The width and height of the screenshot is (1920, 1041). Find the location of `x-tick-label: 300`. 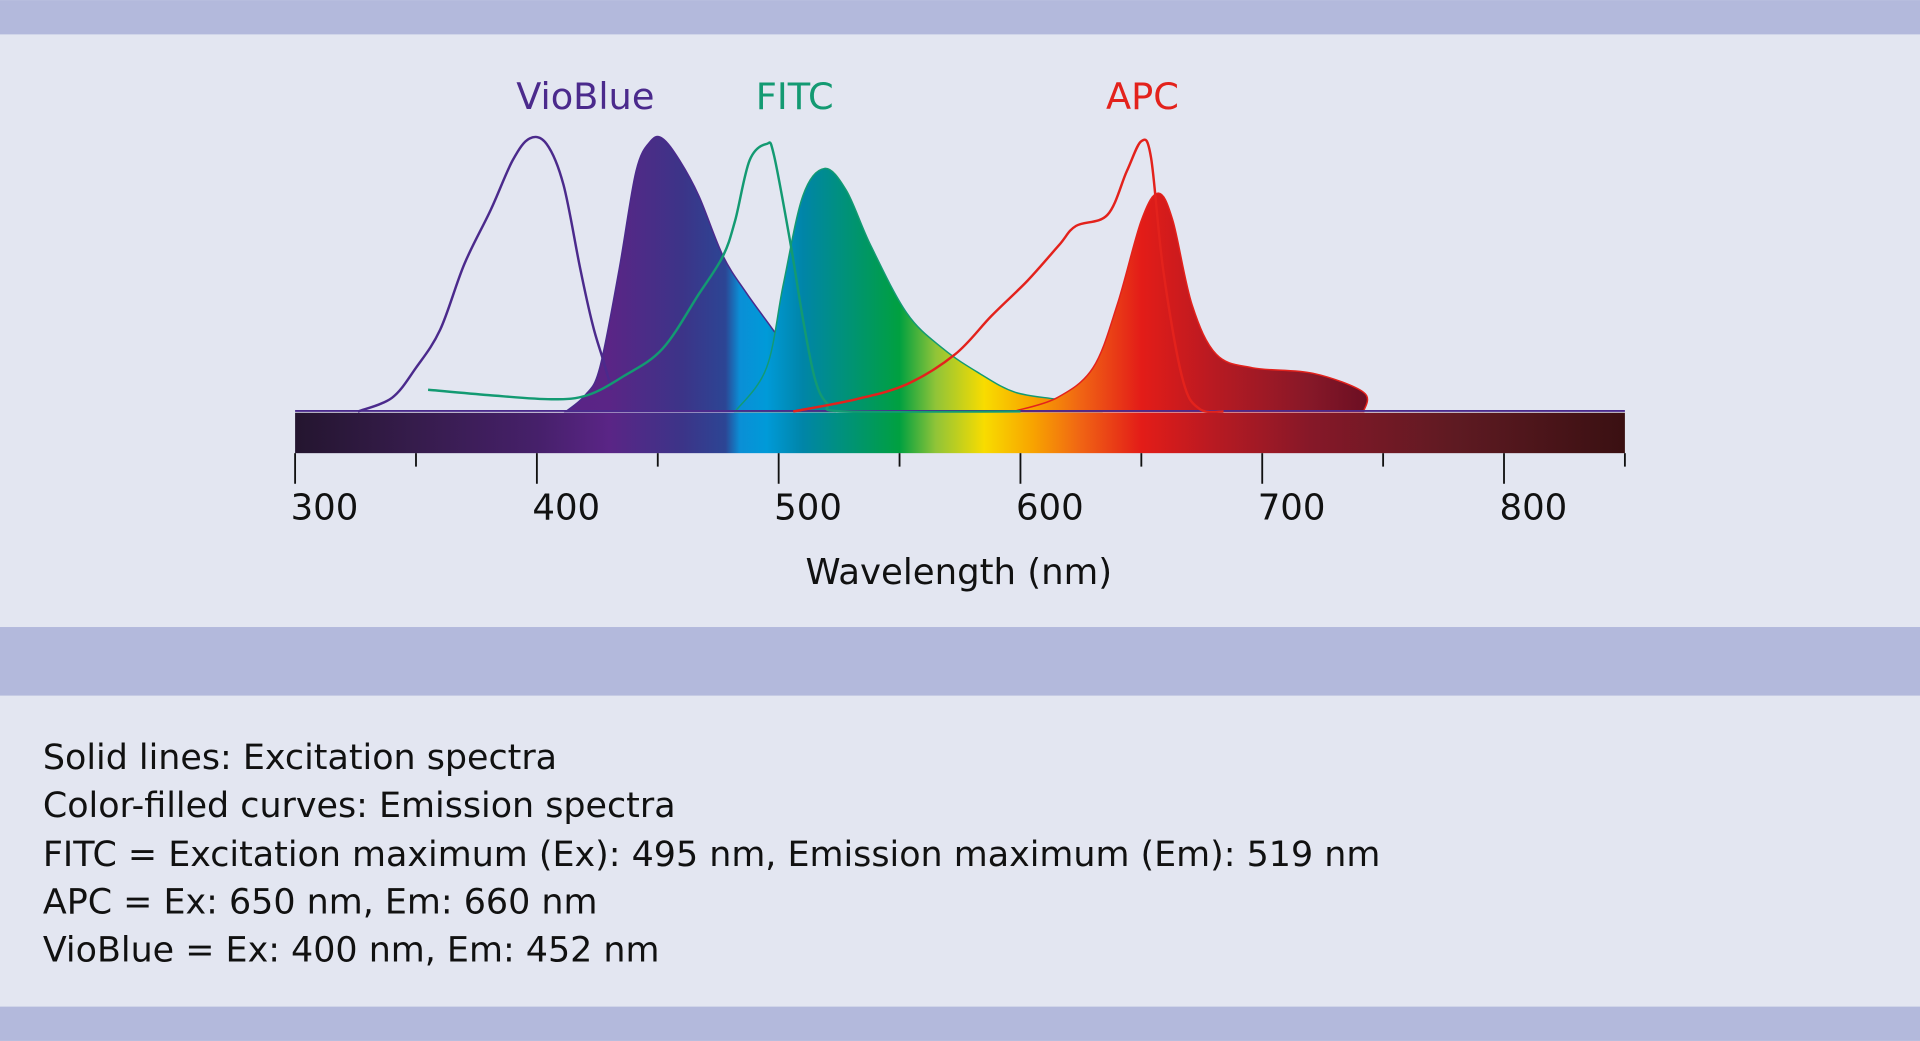

x-tick-label: 300 is located at coordinates (325, 507).